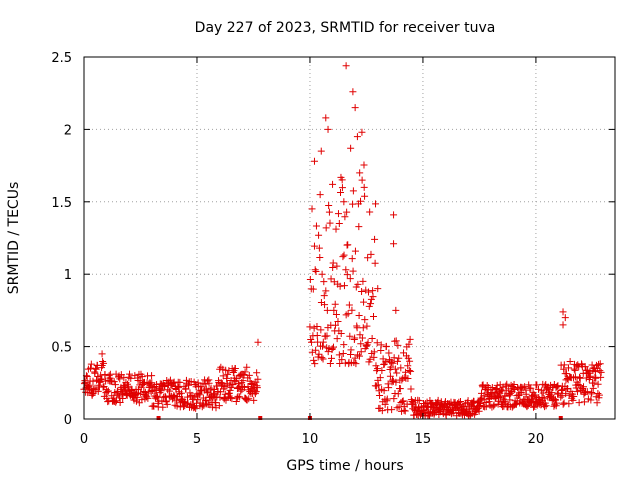 The image size is (640, 480). I want to click on data-gap-marker, so click(158, 418).